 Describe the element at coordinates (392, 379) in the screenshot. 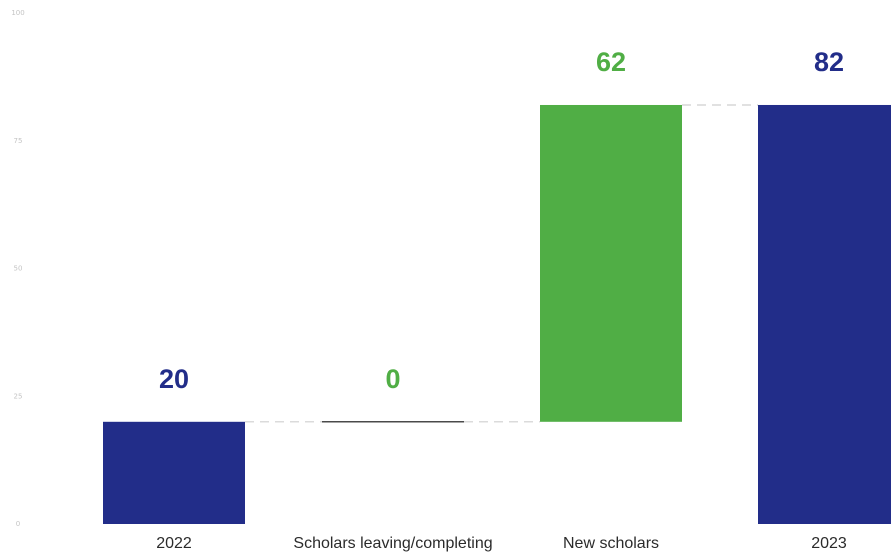

I see `data-label: 0` at that location.